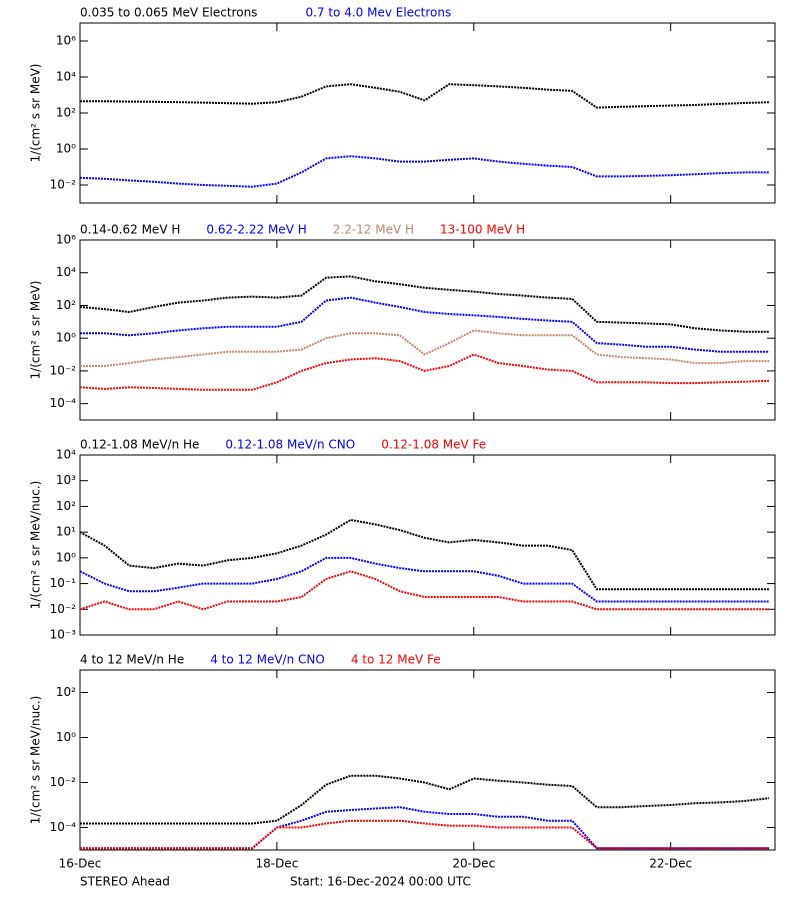  What do you see at coordinates (256, 230) in the screenshot?
I see `legend-entry: 0.62-2.22 MeV H` at bounding box center [256, 230].